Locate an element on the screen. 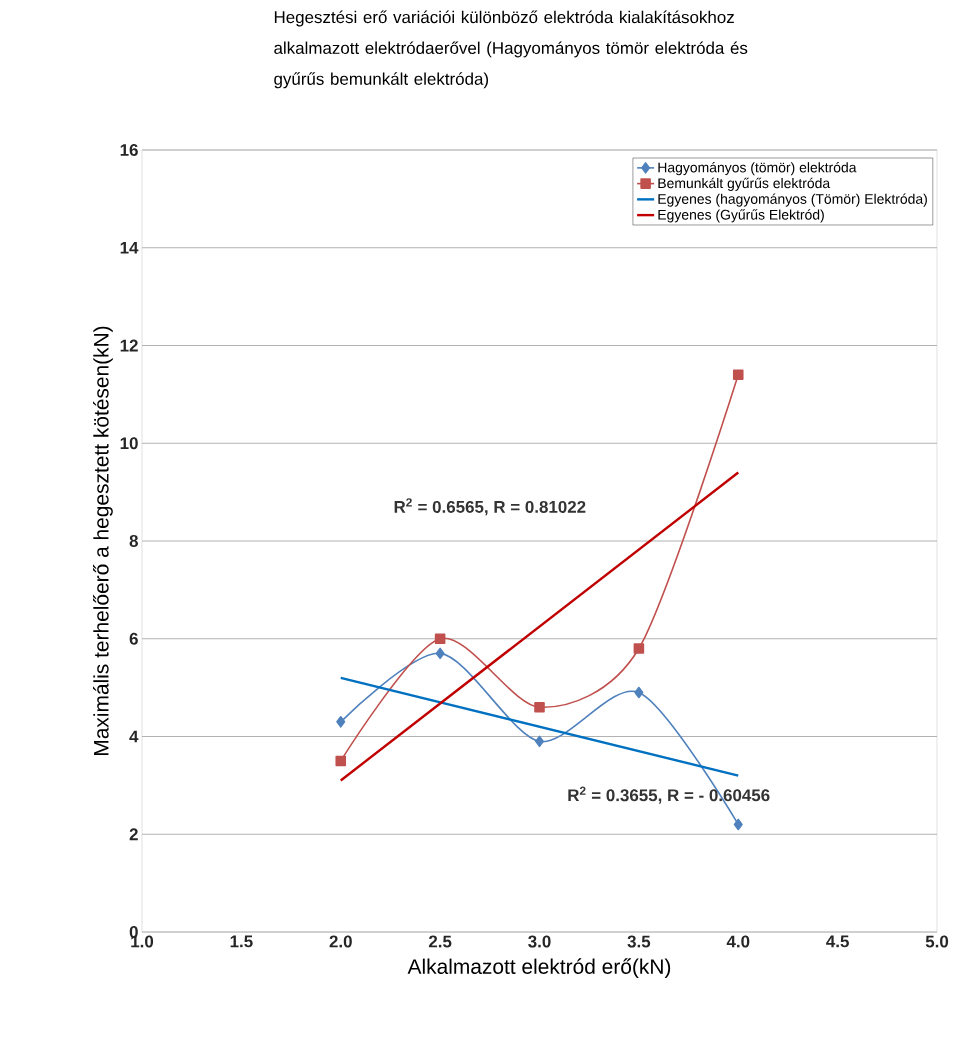 The height and width of the screenshot is (1047, 963). x-tick-label: 5.0 is located at coordinates (937, 941).